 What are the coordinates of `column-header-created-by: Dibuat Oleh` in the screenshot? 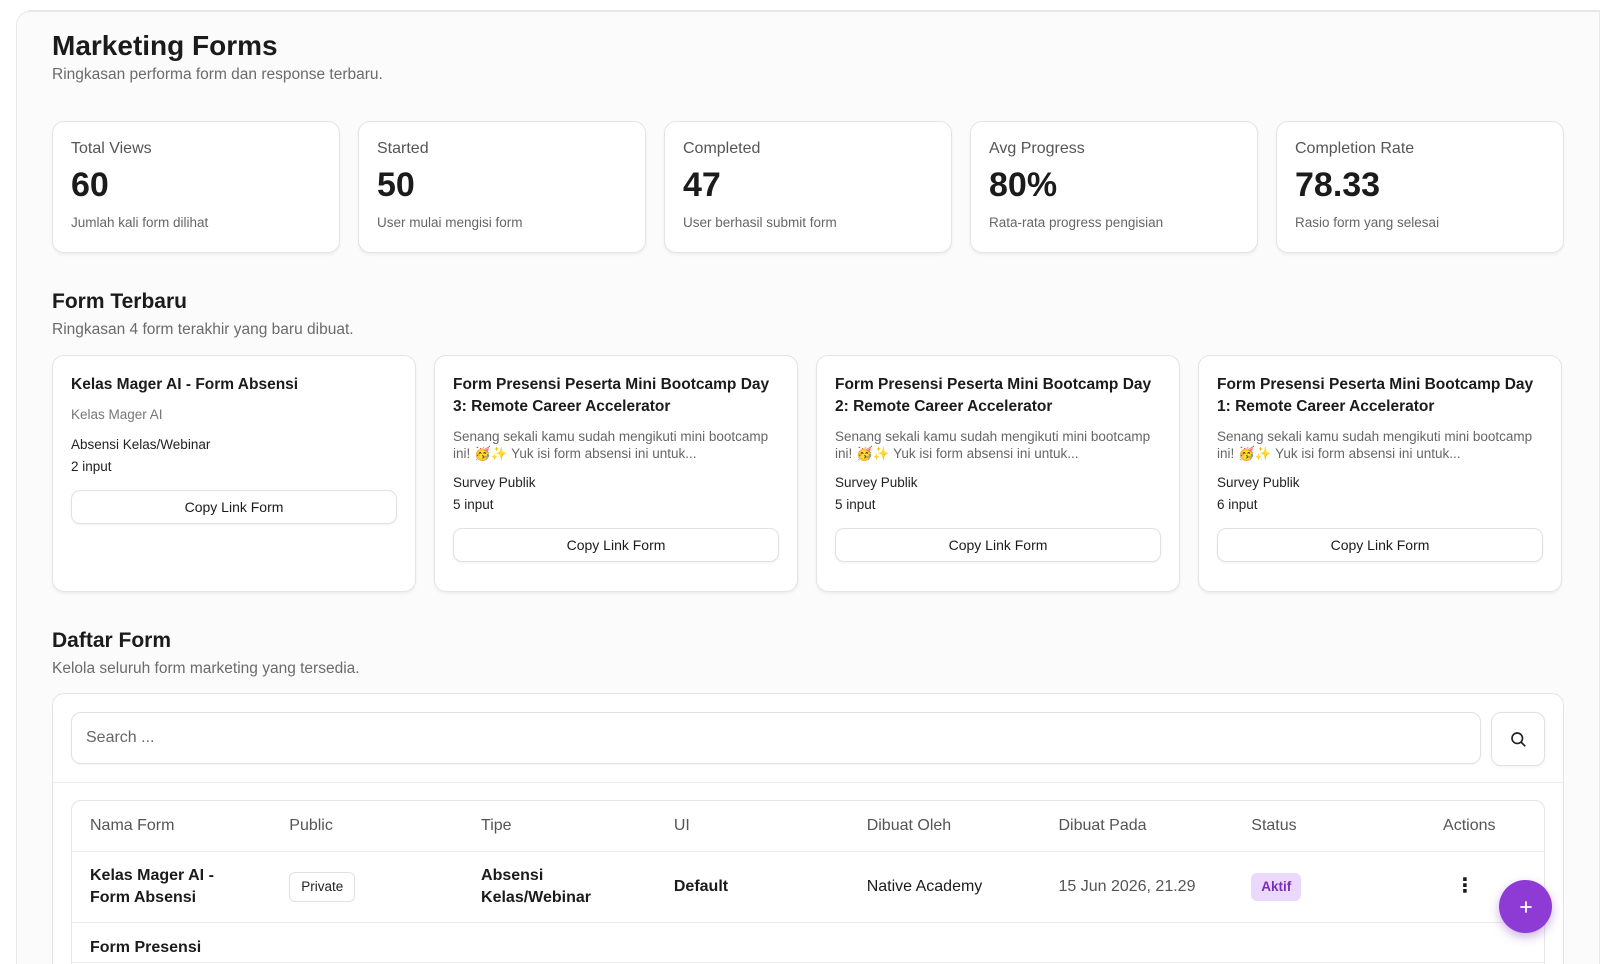 It's located at (944, 826).